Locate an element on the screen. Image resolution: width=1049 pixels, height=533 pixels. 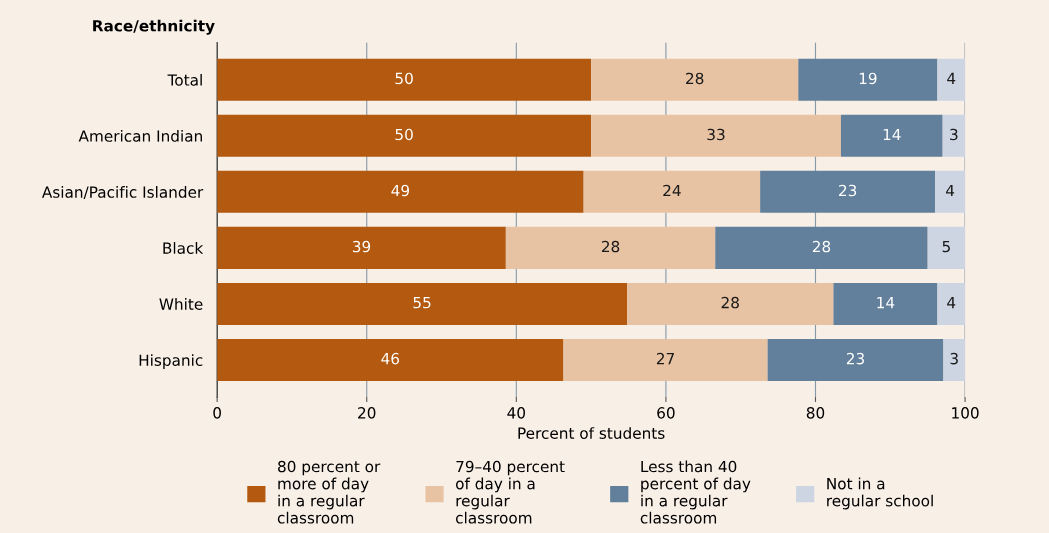
data-label: 49 is located at coordinates (400, 190).